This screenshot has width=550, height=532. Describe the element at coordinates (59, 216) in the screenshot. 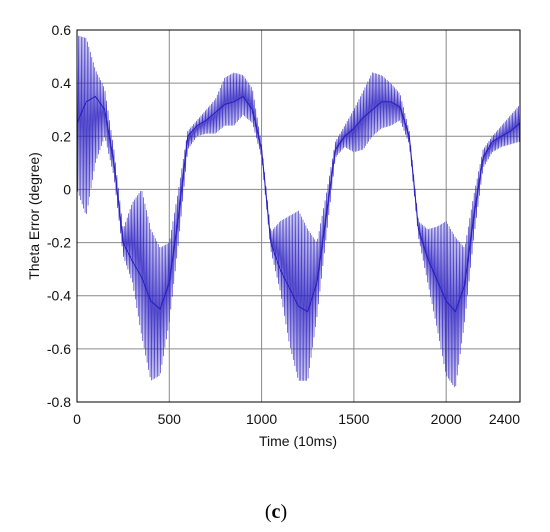

I see `y-tick-labels: 0.6 0.4 0.2 0 -0.2 -0.4 -0.6 -0.8` at that location.